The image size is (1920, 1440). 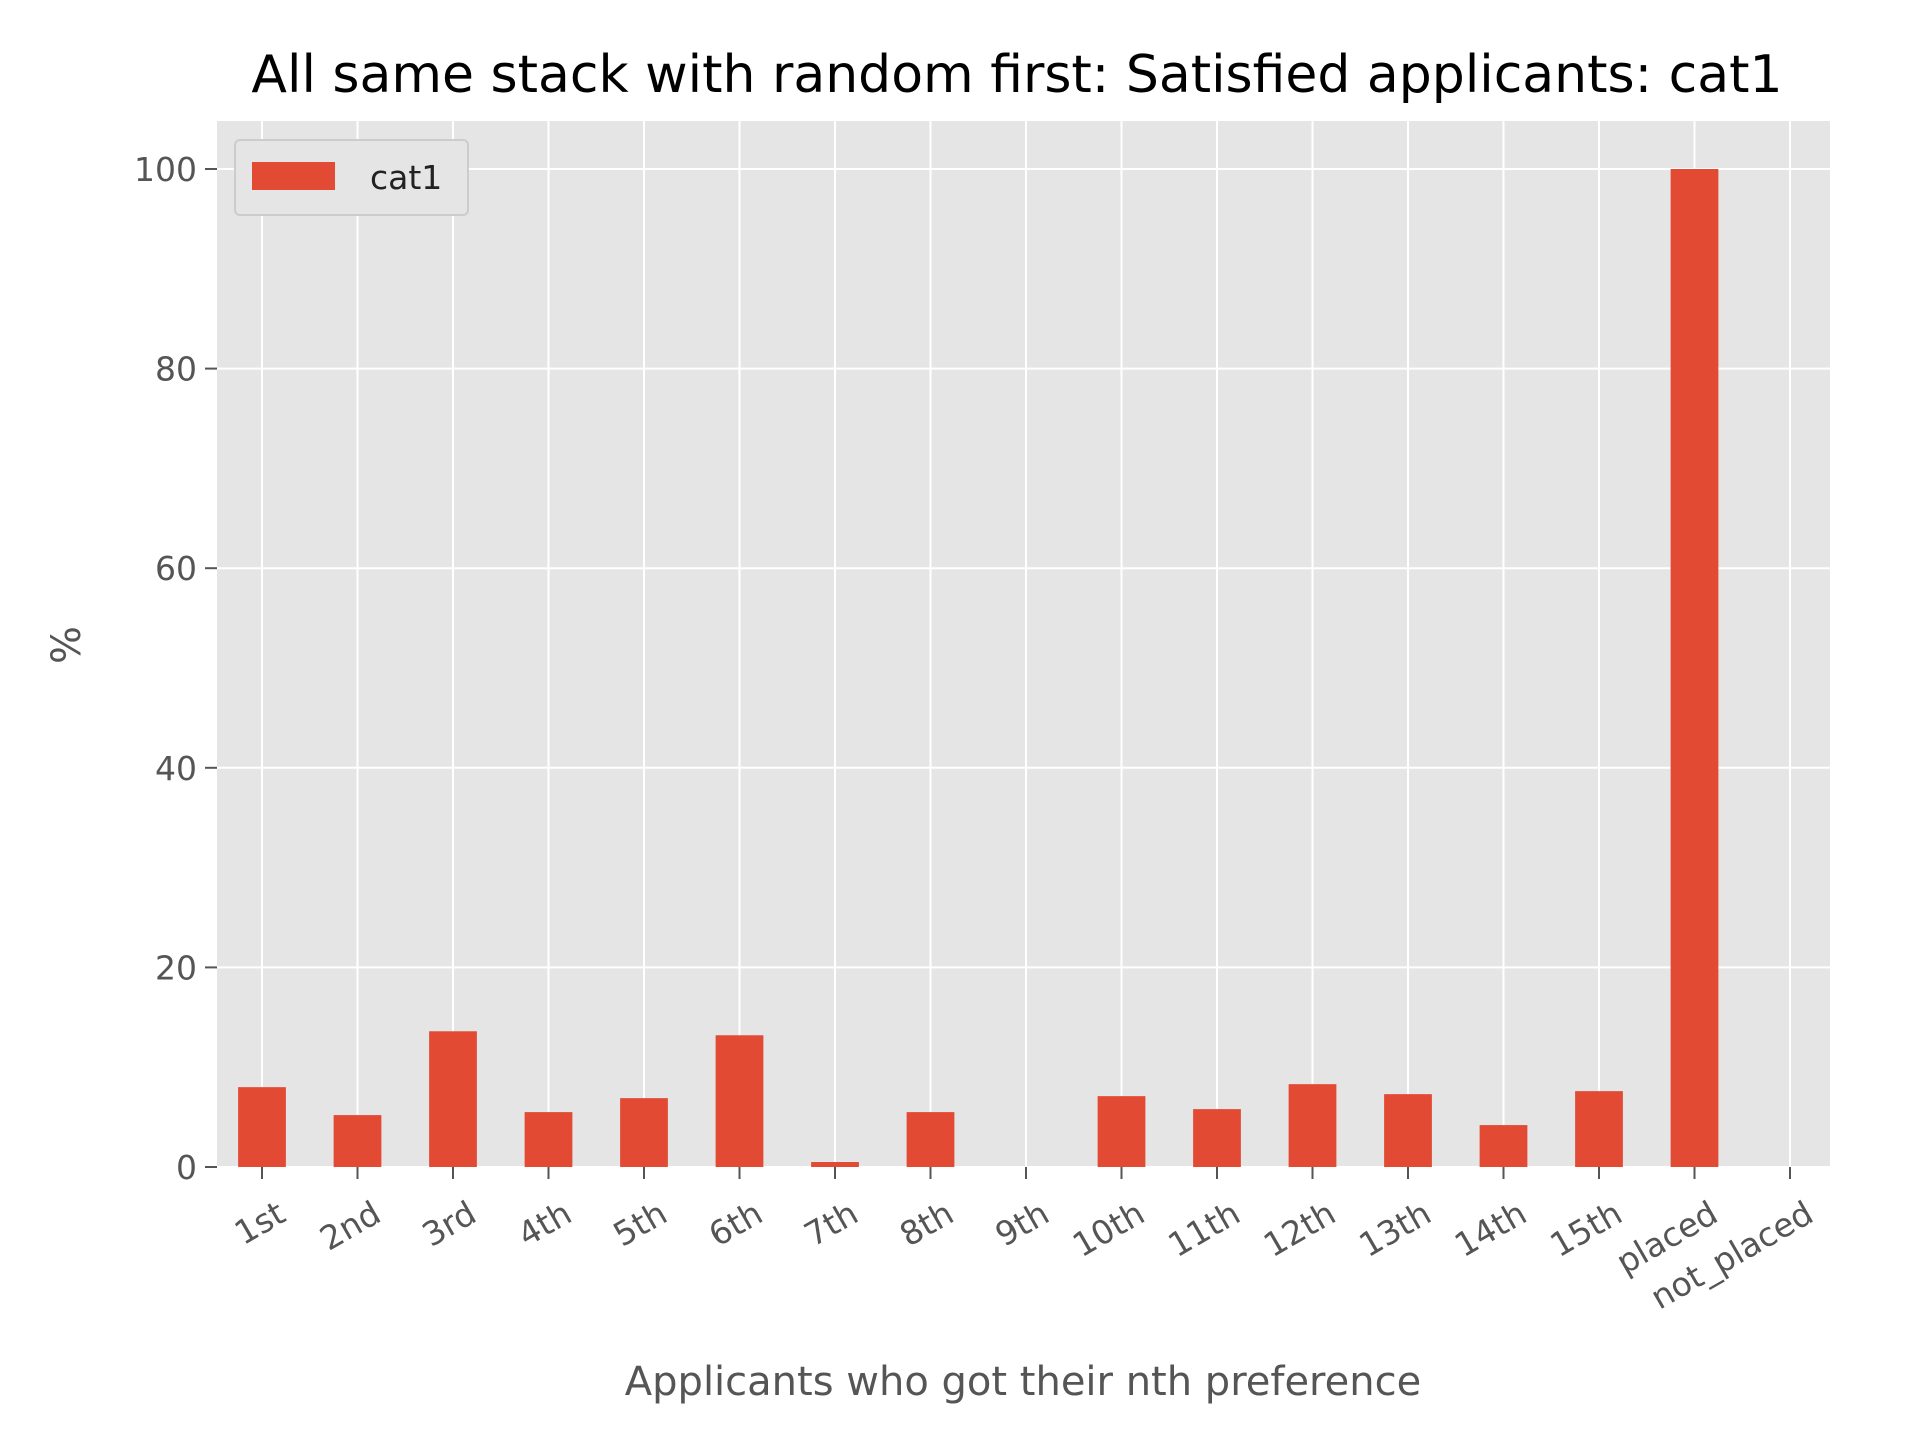 I want to click on y-tick-label: 100, so click(x=165, y=169).